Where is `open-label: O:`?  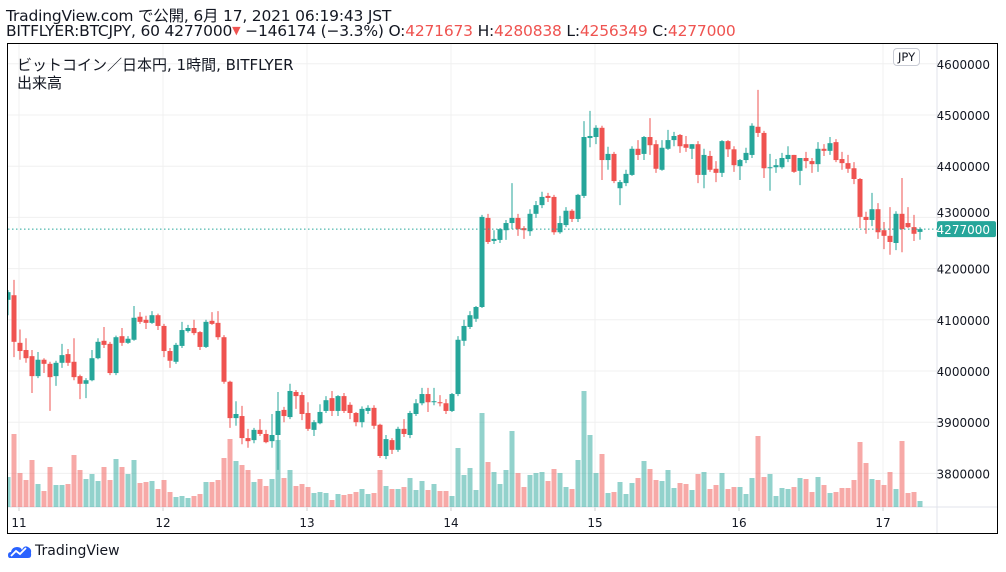 open-label: O: is located at coordinates (397, 31).